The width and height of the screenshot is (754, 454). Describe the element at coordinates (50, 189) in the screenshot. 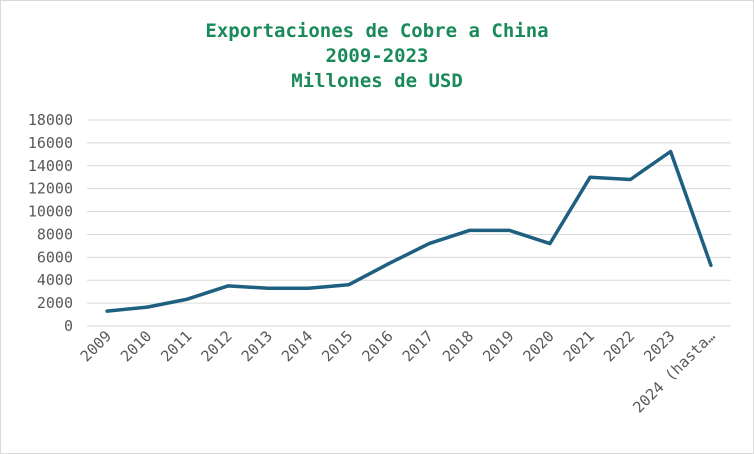

I see `y-tick-label: 12000` at that location.